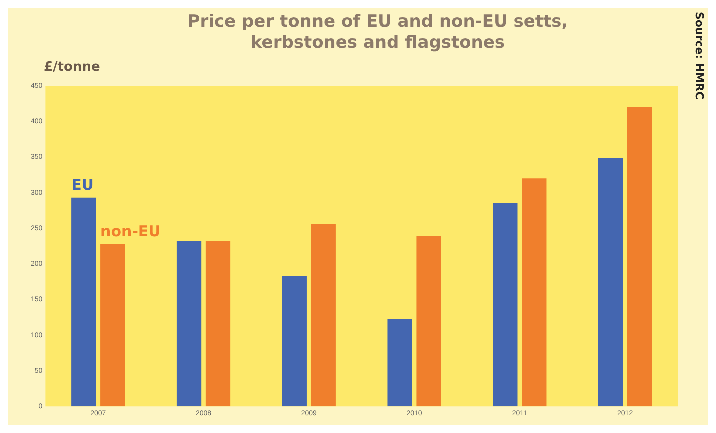 The height and width of the screenshot is (433, 716). What do you see at coordinates (130, 231) in the screenshot?
I see `series-label: non-EU` at bounding box center [130, 231].